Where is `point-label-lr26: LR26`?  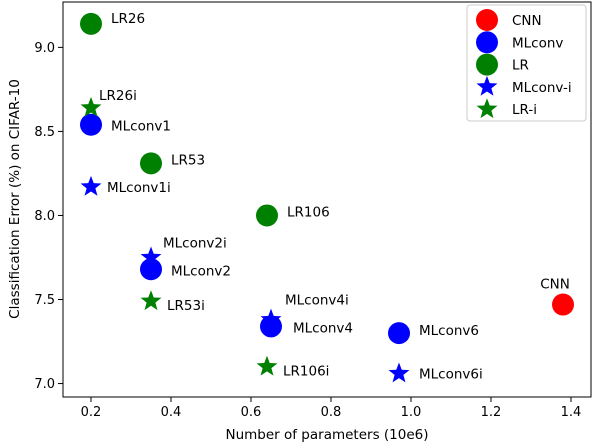 point-label-lr26: LR26 is located at coordinates (128, 19).